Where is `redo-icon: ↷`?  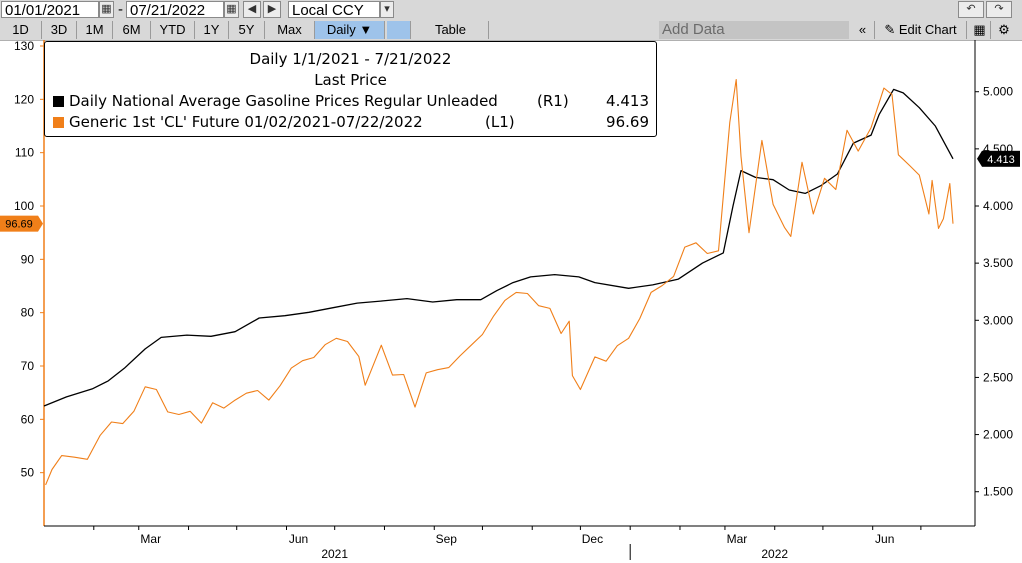
redo-icon: ↷ is located at coordinates (999, 9).